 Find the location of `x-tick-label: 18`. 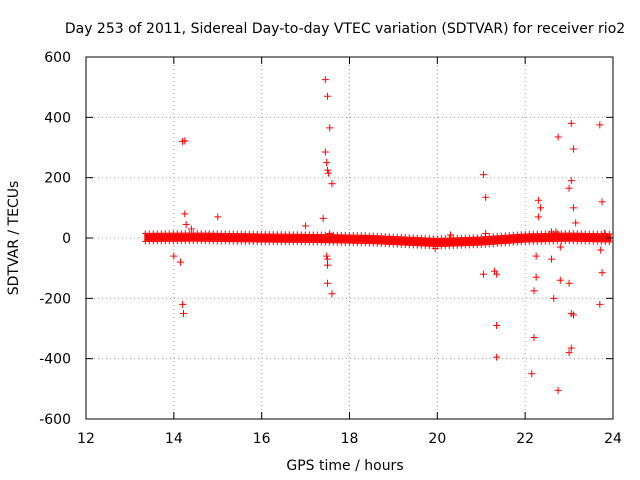

x-tick-label: 18 is located at coordinates (350, 439).